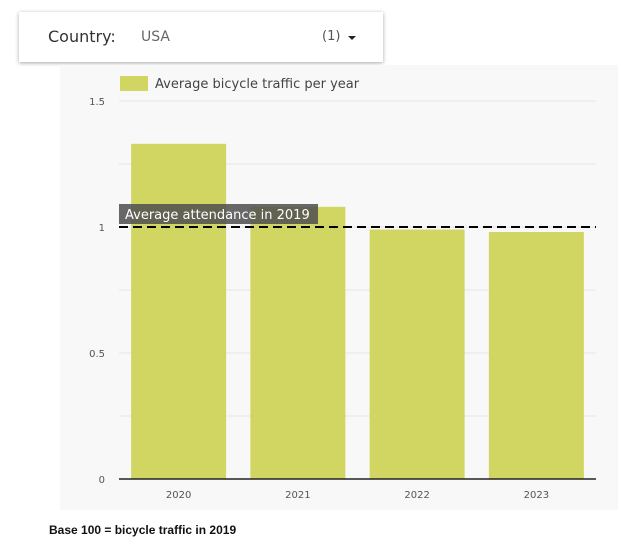 The image size is (621, 552). Describe the element at coordinates (331, 36) in the screenshot. I see `filter-count: (1)` at that location.